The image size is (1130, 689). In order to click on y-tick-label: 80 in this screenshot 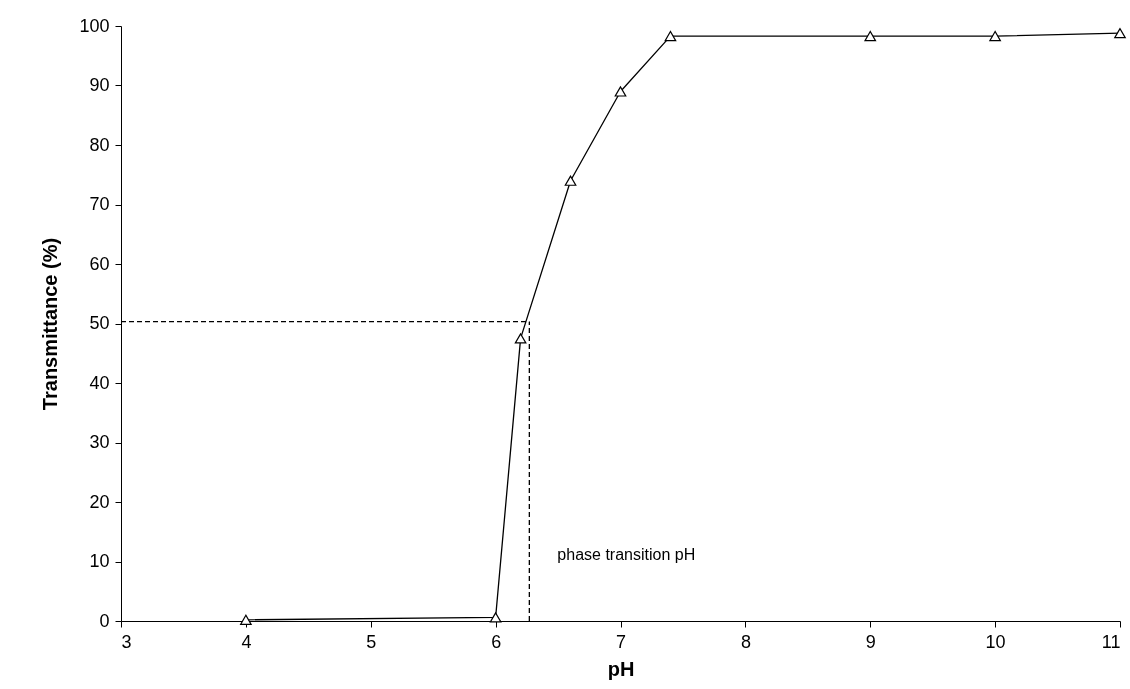, I will do `click(99, 144)`.